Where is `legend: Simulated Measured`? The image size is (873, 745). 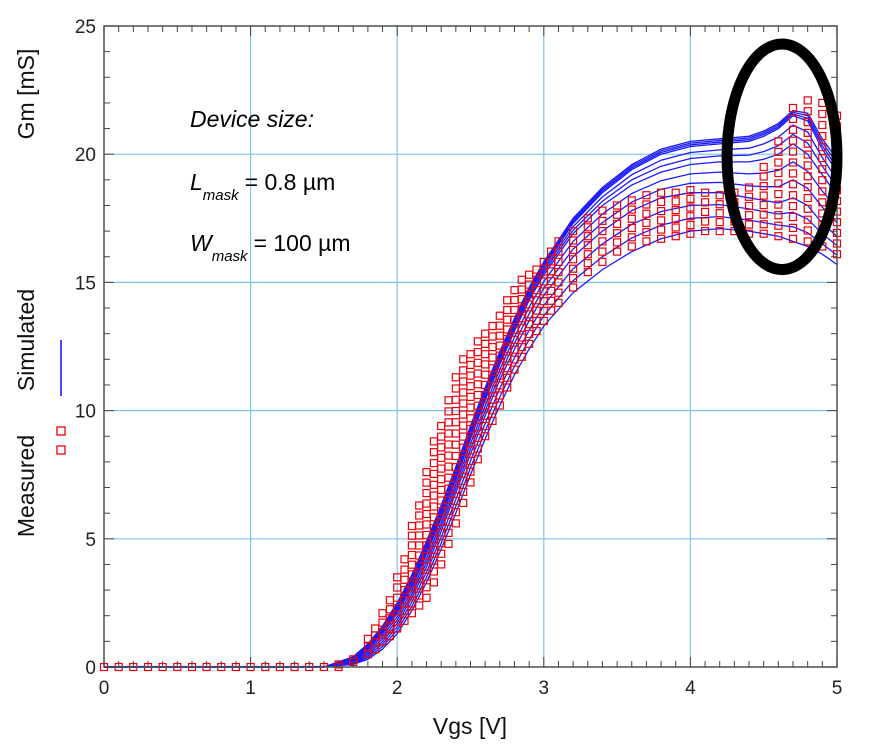
legend: Simulated Measured is located at coordinates (39, 413).